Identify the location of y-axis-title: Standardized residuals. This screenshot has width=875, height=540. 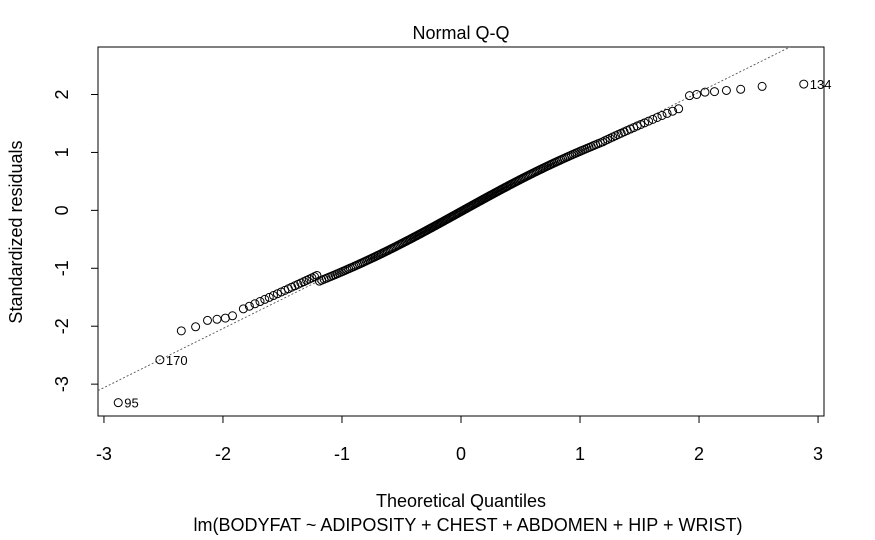
(16, 231).